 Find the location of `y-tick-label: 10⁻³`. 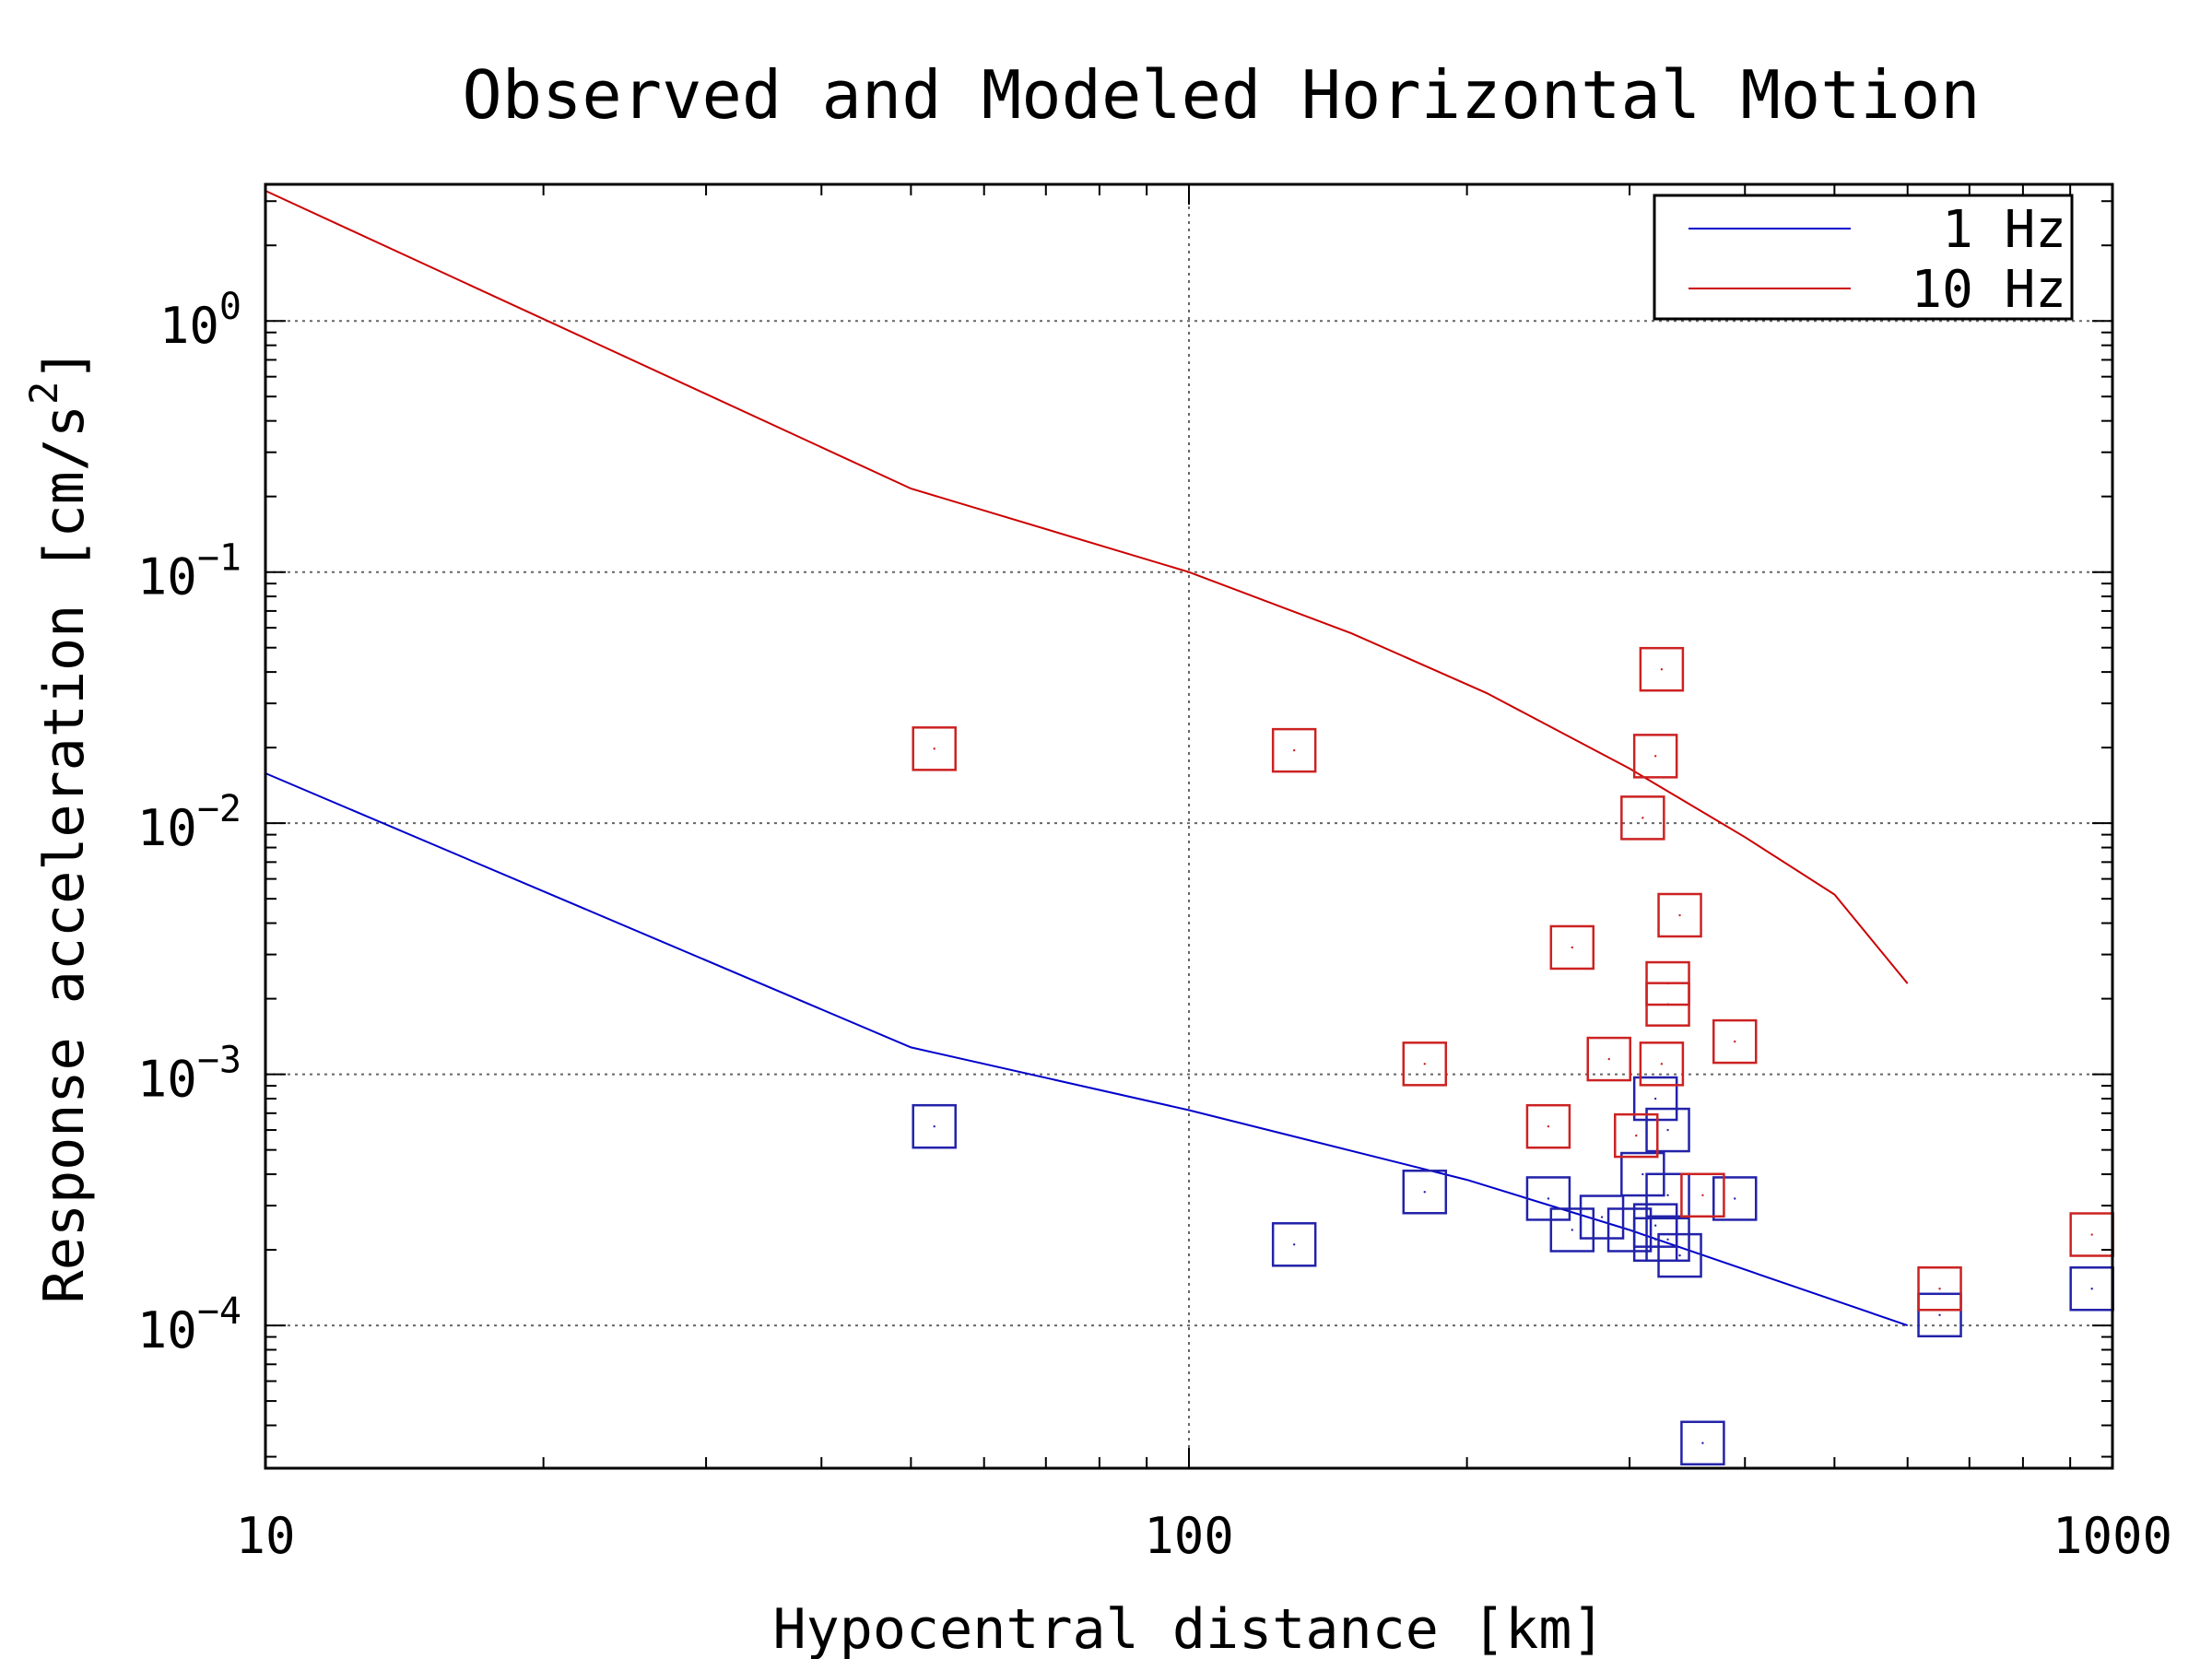

y-tick-label: 10⁻³ is located at coordinates (189, 1074).